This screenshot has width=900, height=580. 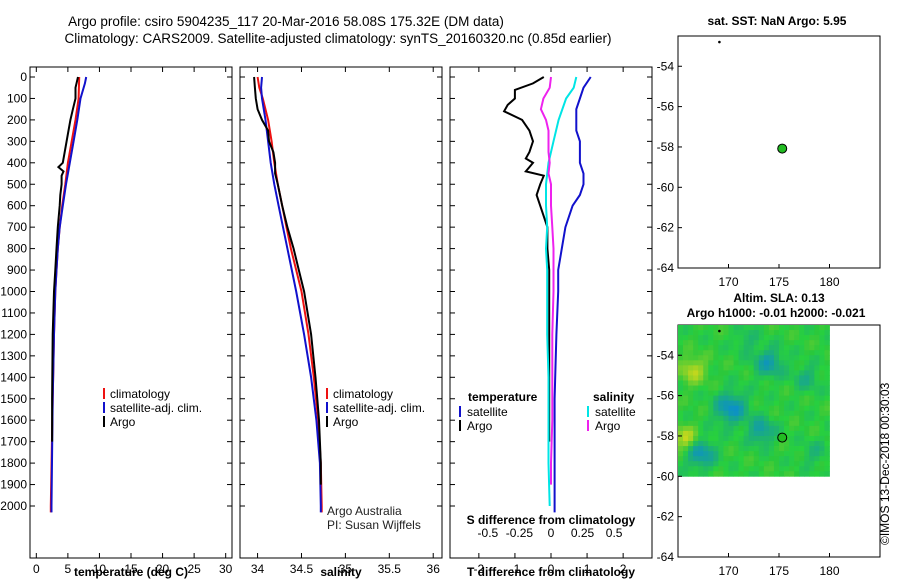 I want to click on x-tick-label-temperature: 0, so click(x=36, y=569).